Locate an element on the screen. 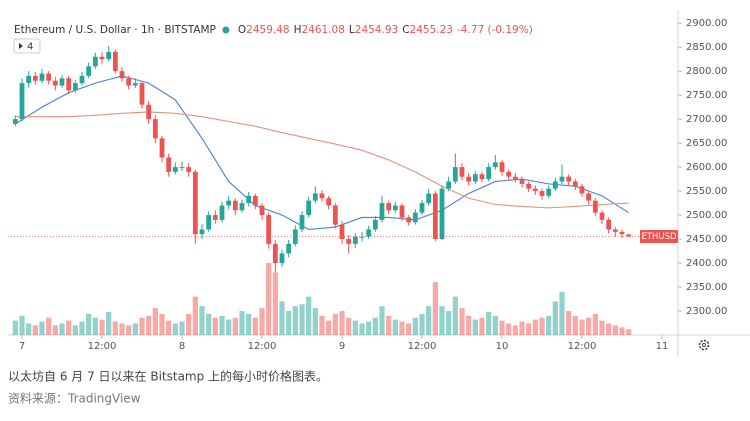  y-tick-label: 2850.00 is located at coordinates (706, 47).